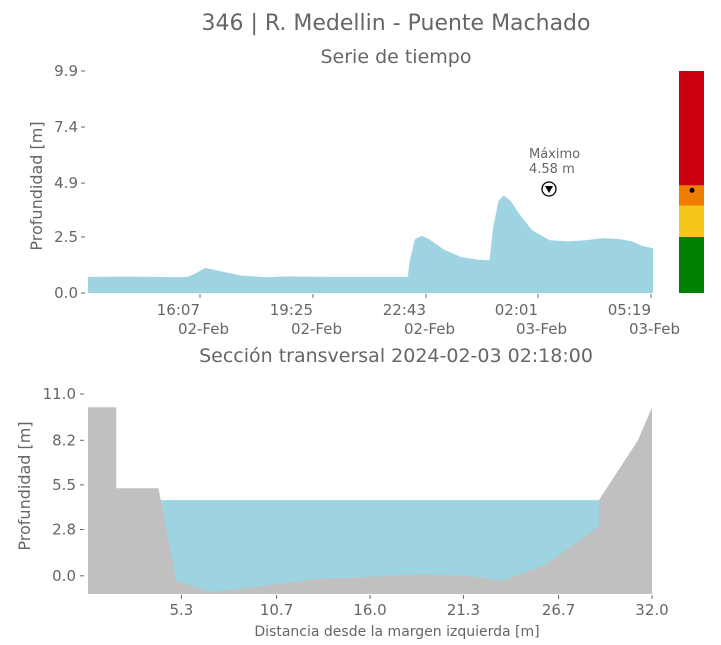 The image size is (721, 645). What do you see at coordinates (36, 185) in the screenshot?
I see `ts-y-axis-label: Profundidad [m]` at bounding box center [36, 185].